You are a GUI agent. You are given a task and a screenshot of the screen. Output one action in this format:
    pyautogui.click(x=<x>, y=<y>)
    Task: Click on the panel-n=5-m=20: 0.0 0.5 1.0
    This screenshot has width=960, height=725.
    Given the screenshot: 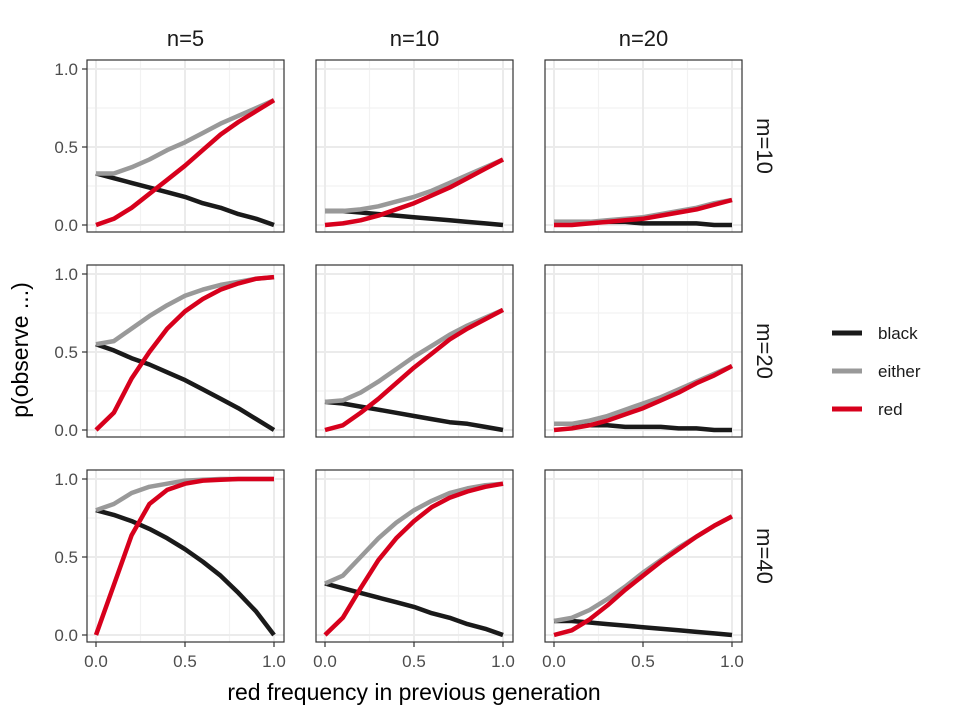 What is the action you would take?
    pyautogui.click(x=169, y=352)
    